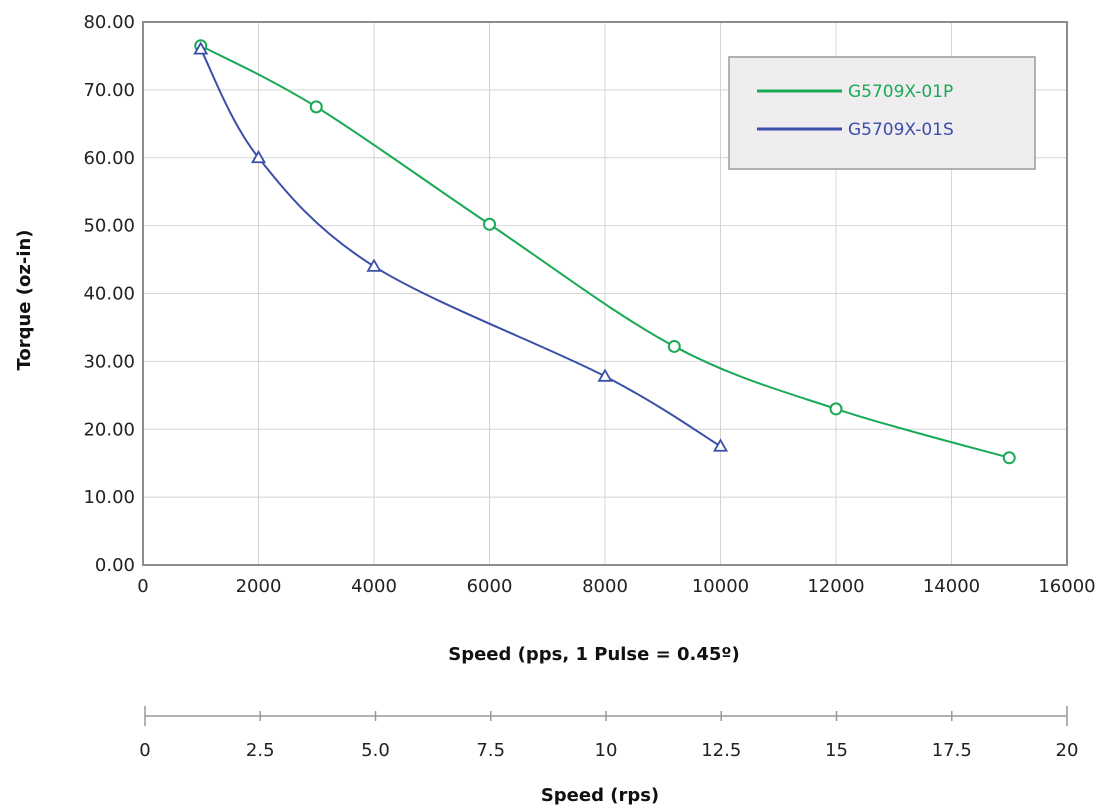  I want to click on x-tick-label: 14000, so click(951, 586).